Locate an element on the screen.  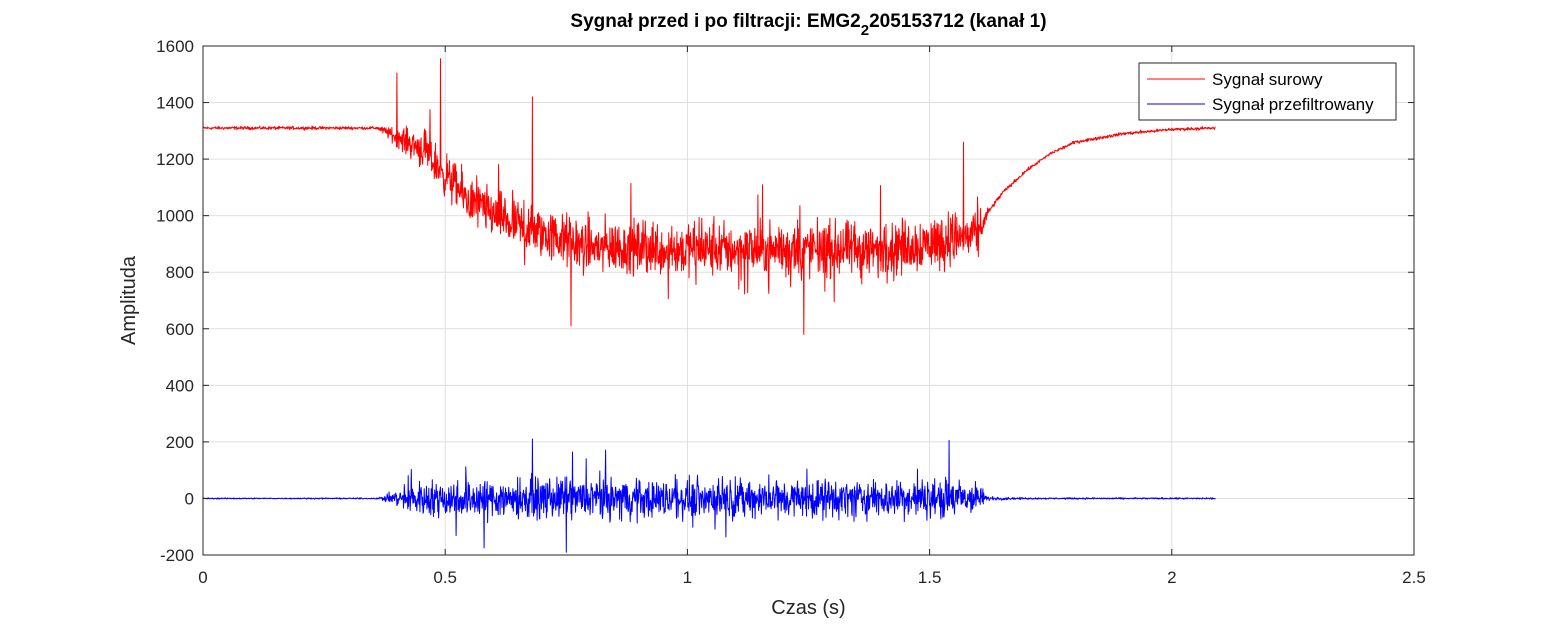
y-tick-label: 800 is located at coordinates (180, 272).